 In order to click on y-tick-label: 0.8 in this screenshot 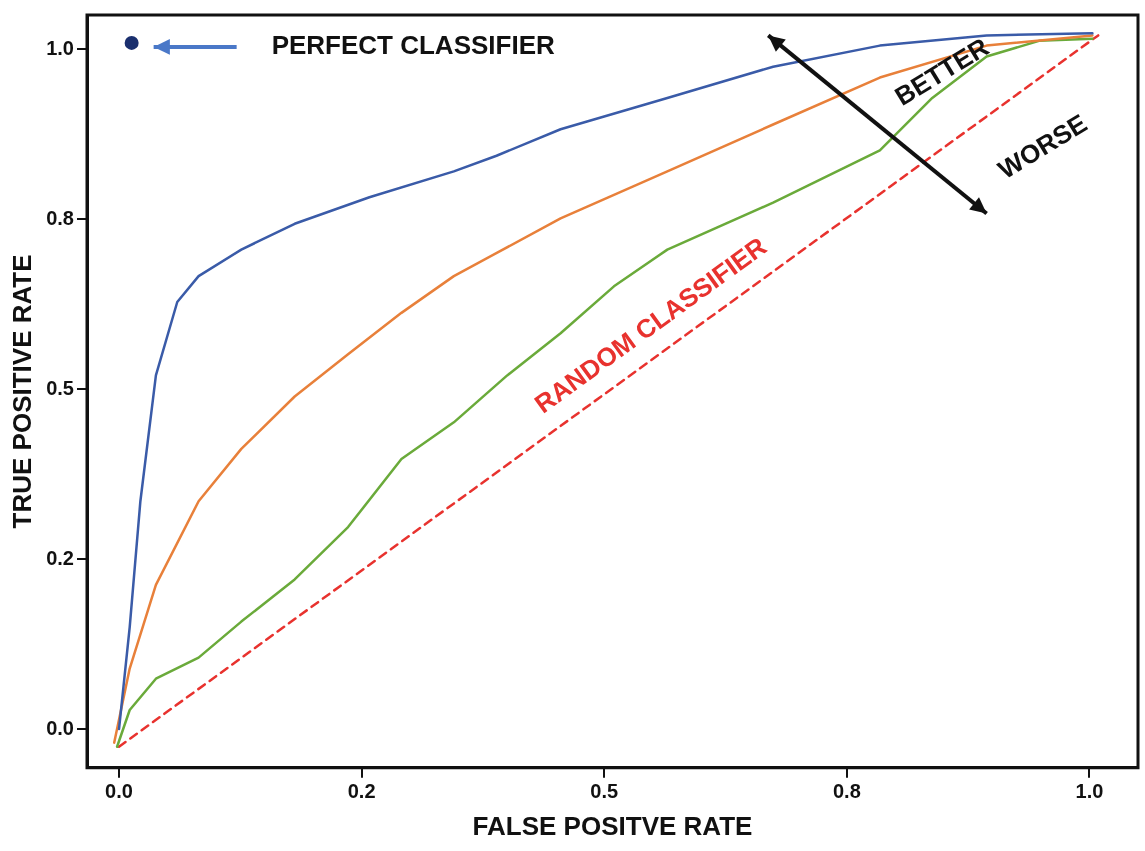, I will do `click(60, 217)`.